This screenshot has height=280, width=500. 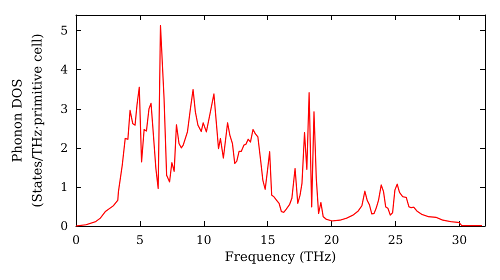 I want to click on x-tick-label: 30, so click(x=460, y=240).